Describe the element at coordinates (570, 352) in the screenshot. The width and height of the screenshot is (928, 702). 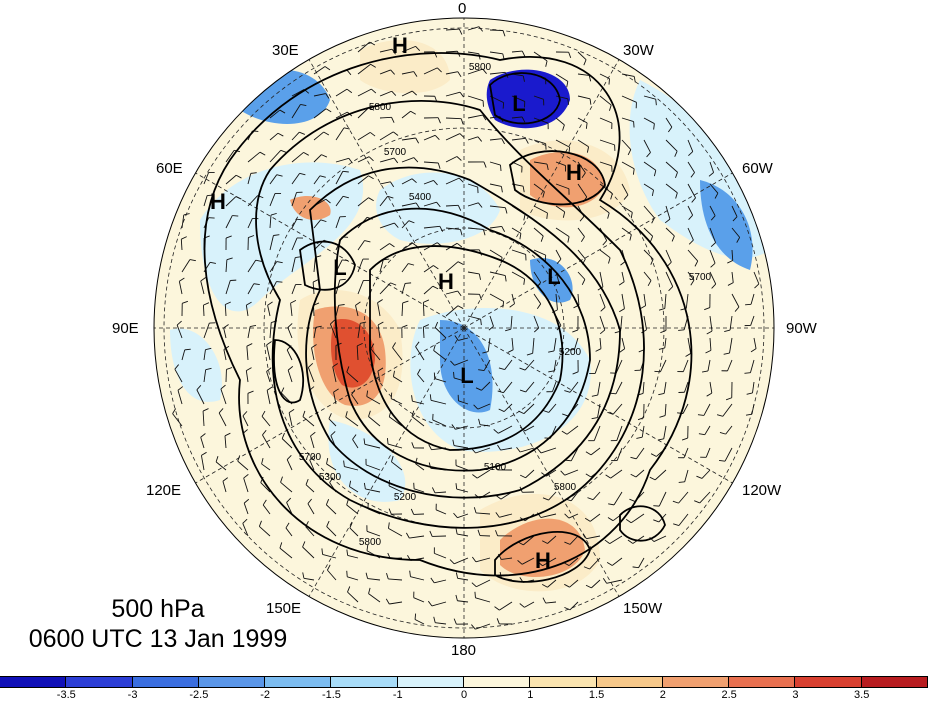
I see `contour-label: 5200` at that location.